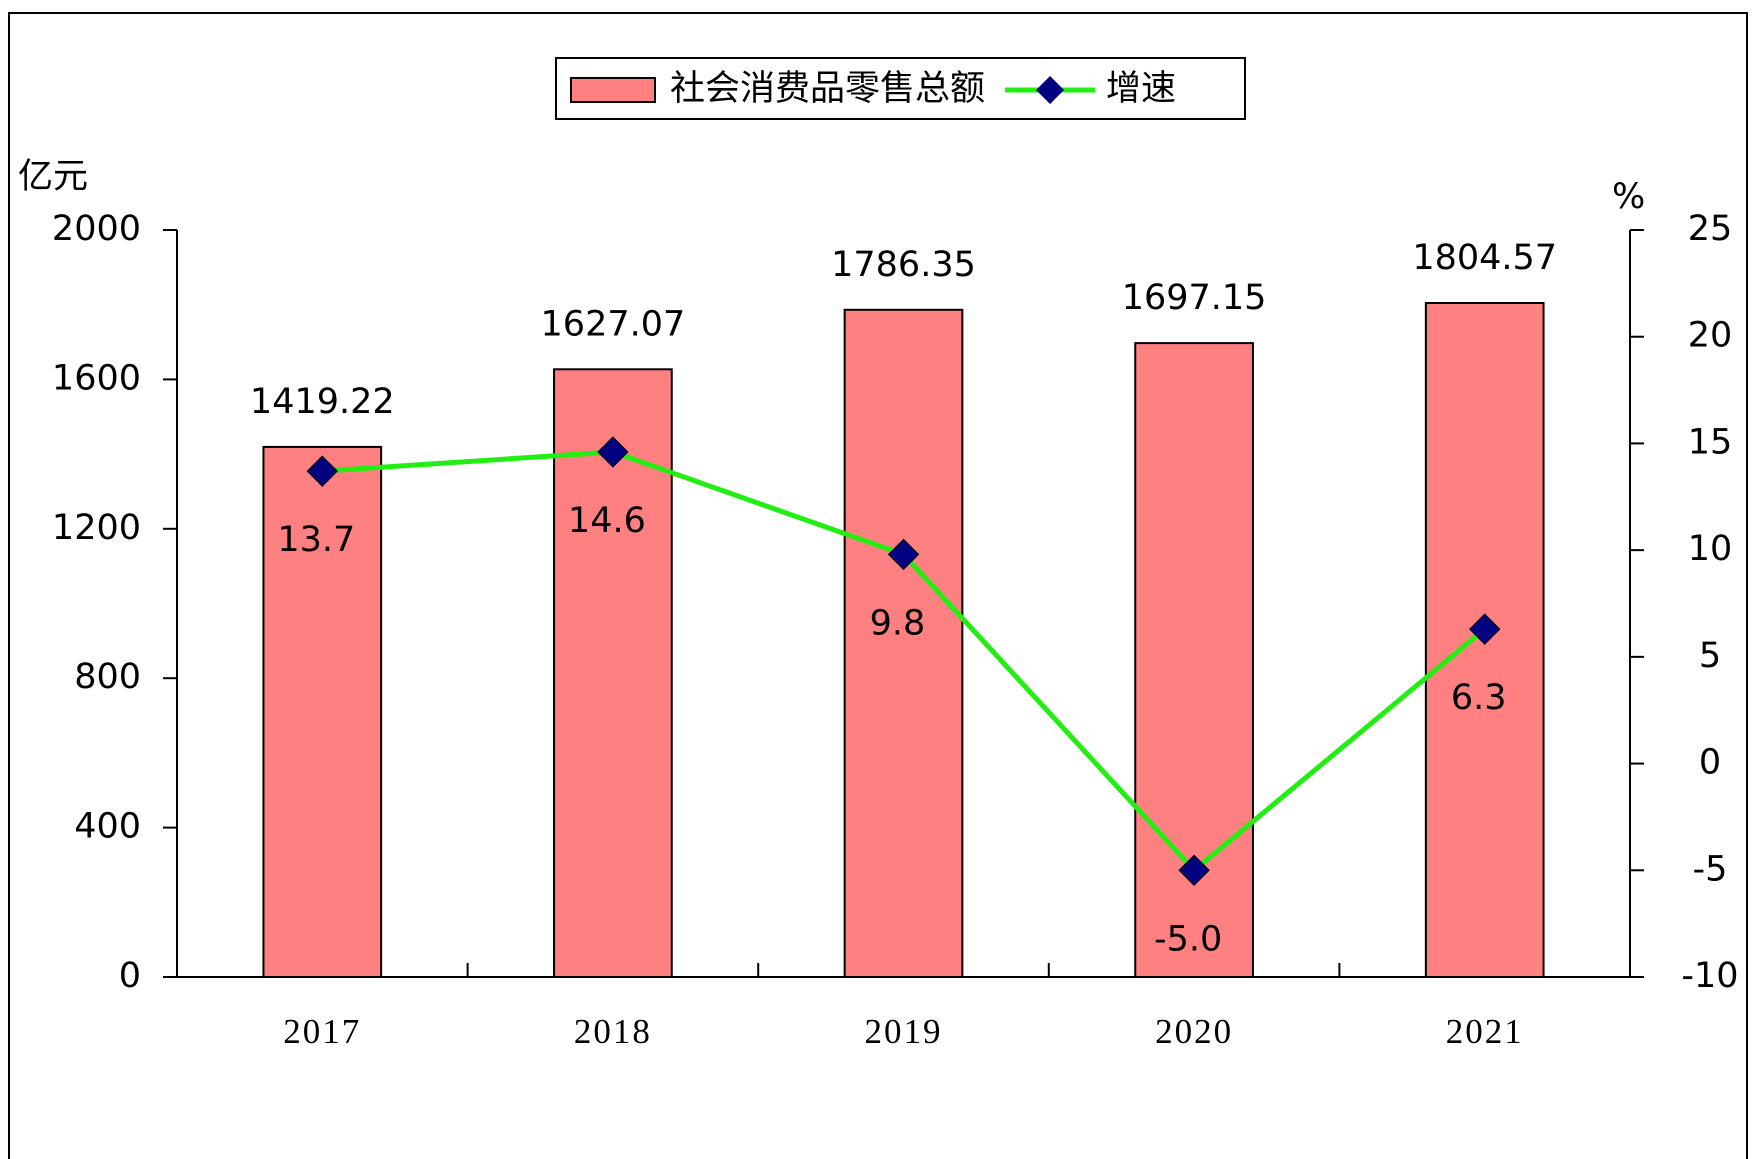  I want to click on bar-value-label: 1786.35, so click(903, 265).